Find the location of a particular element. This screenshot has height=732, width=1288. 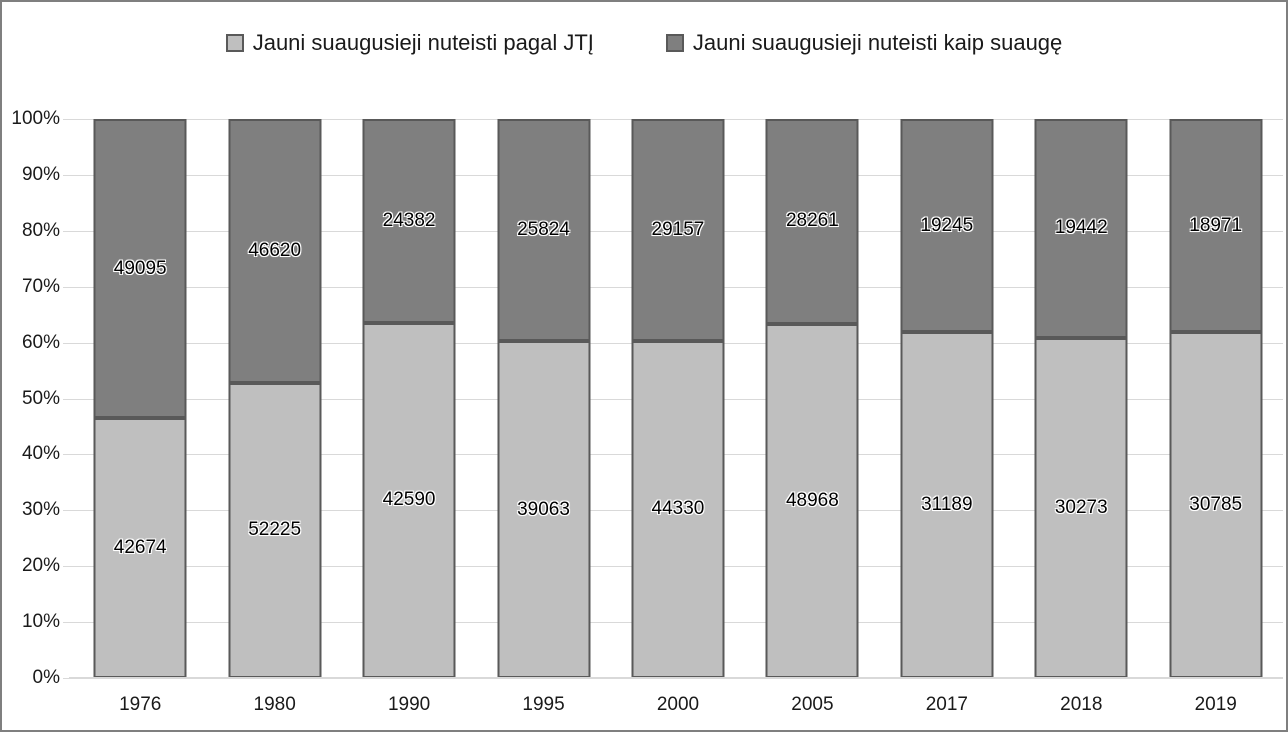

data-label-pagal-jti-1995: 39063 is located at coordinates (543, 509).